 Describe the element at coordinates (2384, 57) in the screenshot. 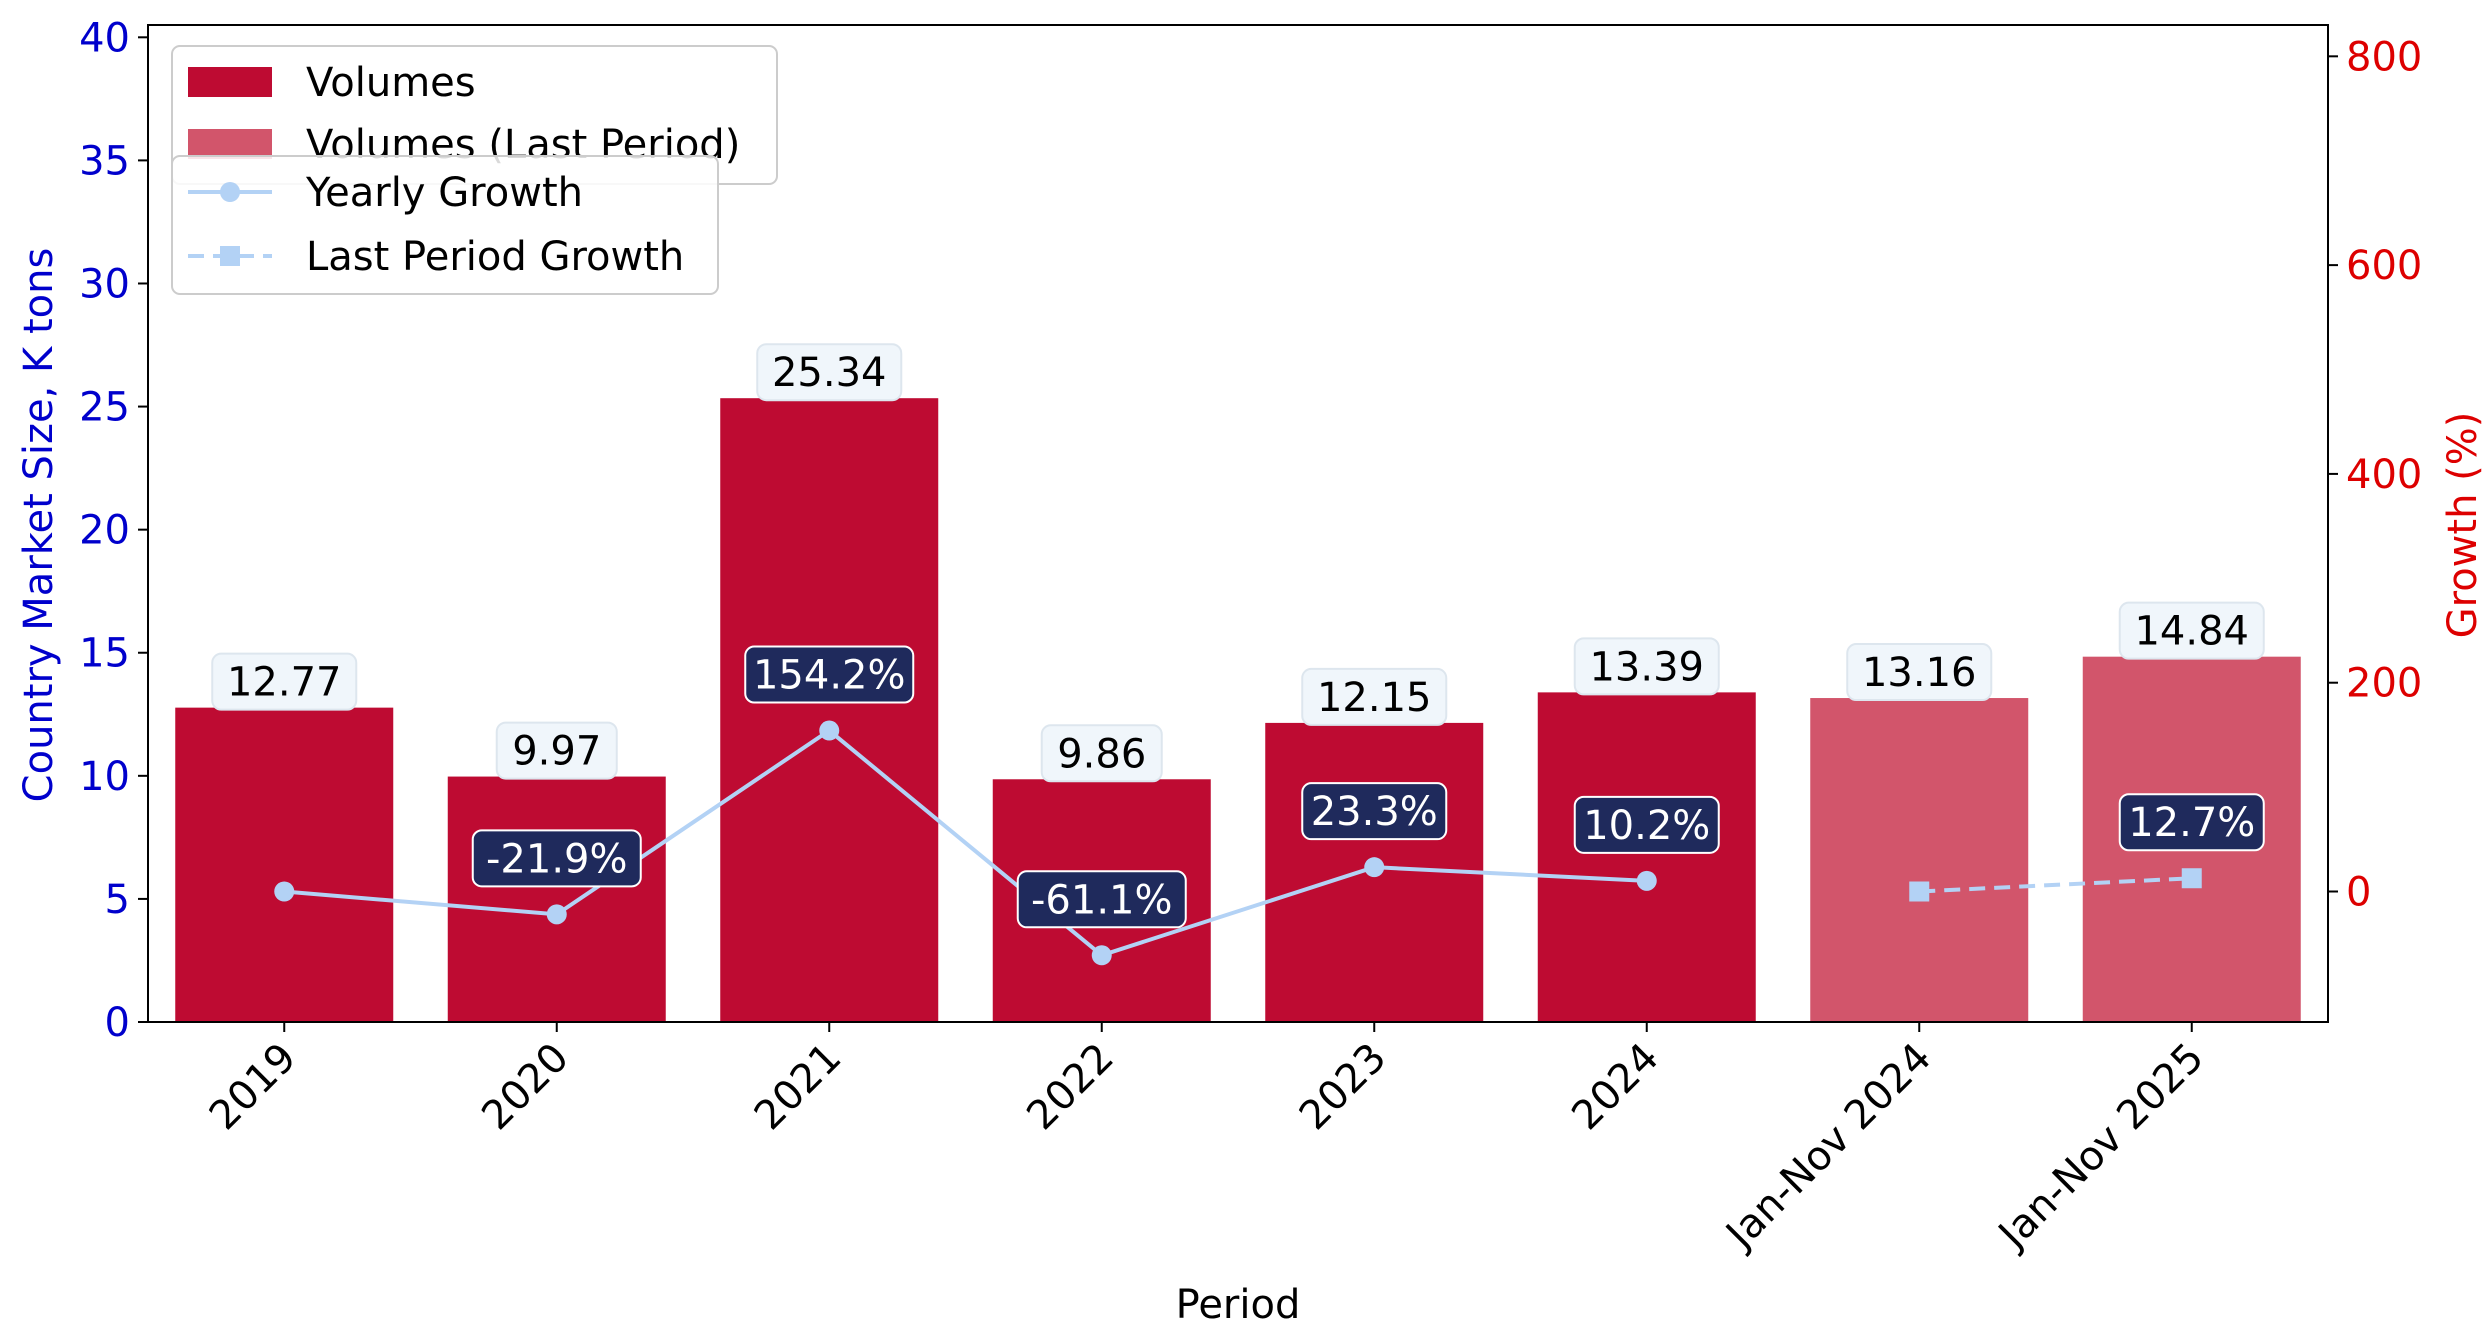

I see `y2-tick-label: 800` at that location.